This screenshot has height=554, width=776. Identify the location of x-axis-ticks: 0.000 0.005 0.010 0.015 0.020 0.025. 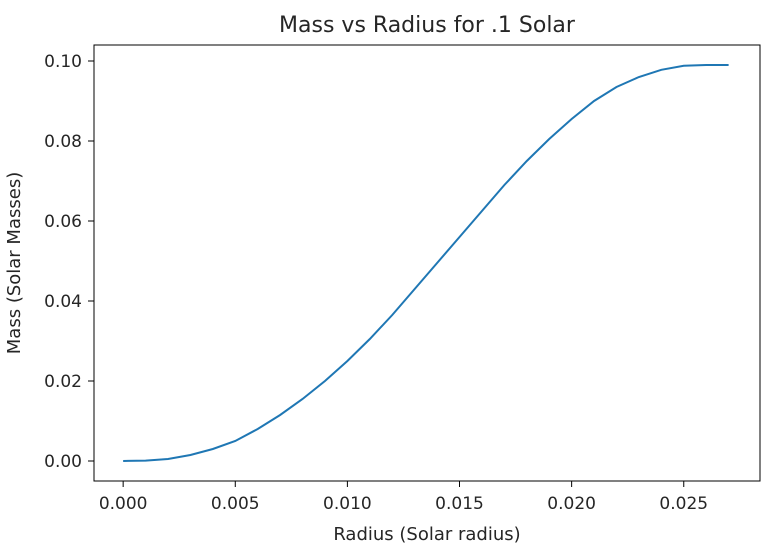
(403, 497).